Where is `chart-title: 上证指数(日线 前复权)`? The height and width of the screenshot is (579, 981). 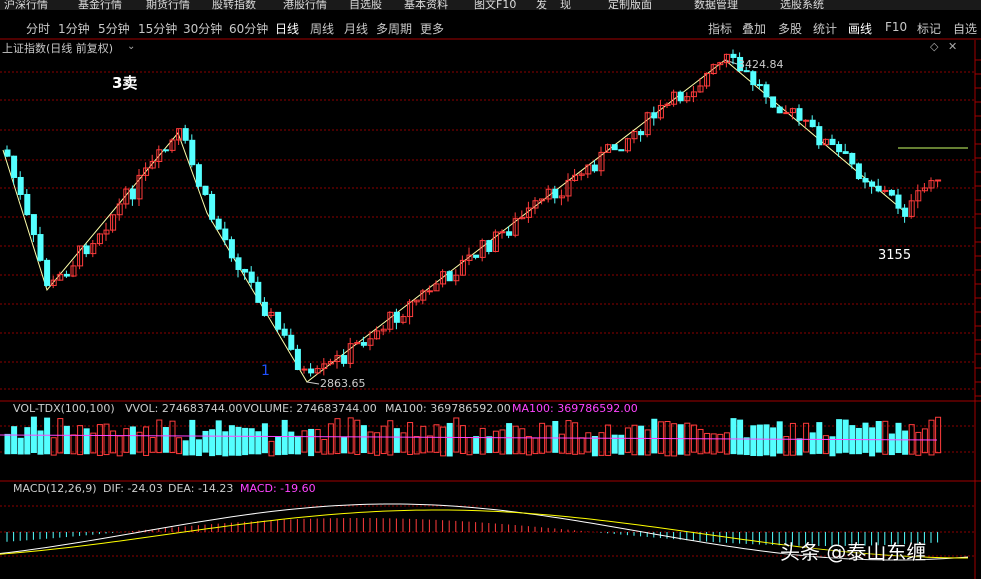 chart-title: 上证指数(日线 前复权) is located at coordinates (58, 48).